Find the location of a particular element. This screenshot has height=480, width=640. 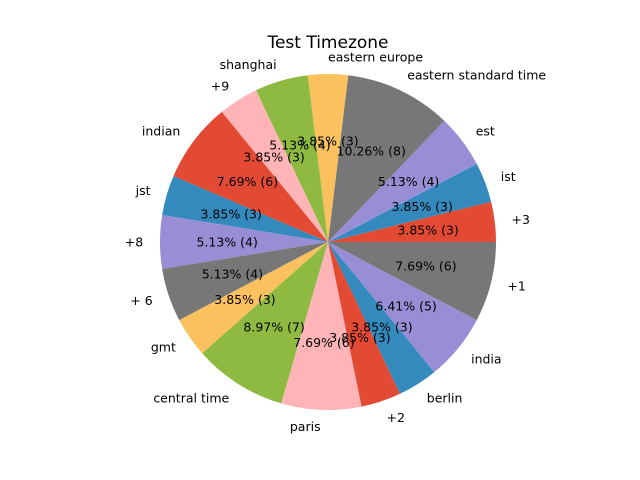

slice-percent-label-17: 7.69% (6) is located at coordinates (425, 266).